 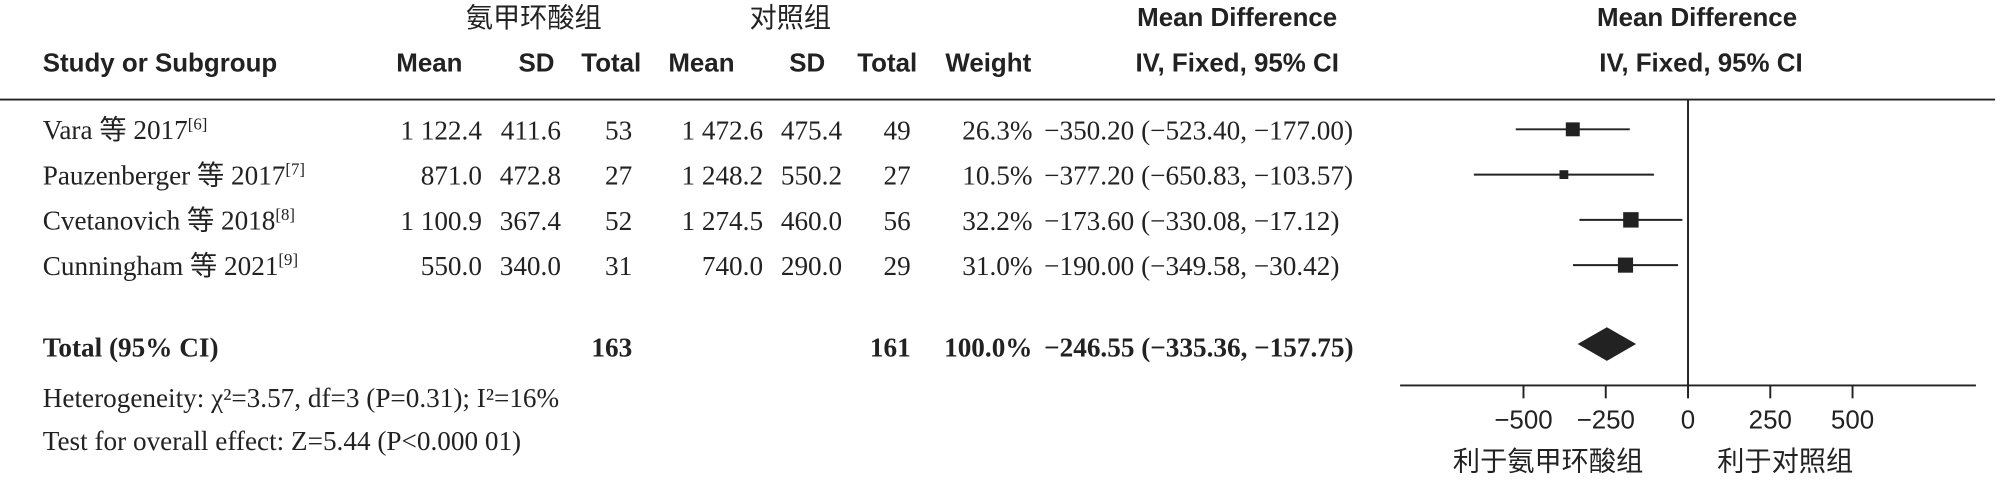 I want to click on plot-header: Mean Difference, so click(x=1697, y=18).